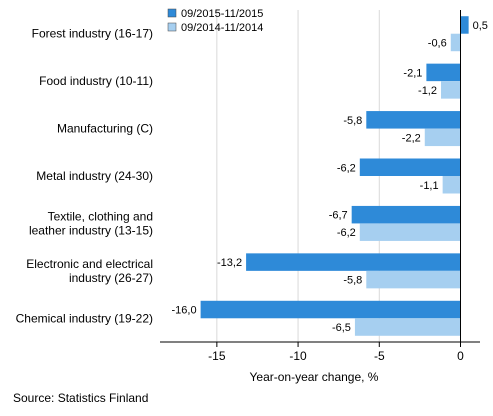  Describe the element at coordinates (84, 318) in the screenshot. I see `category-label: Chemical industry (19-22)` at that location.